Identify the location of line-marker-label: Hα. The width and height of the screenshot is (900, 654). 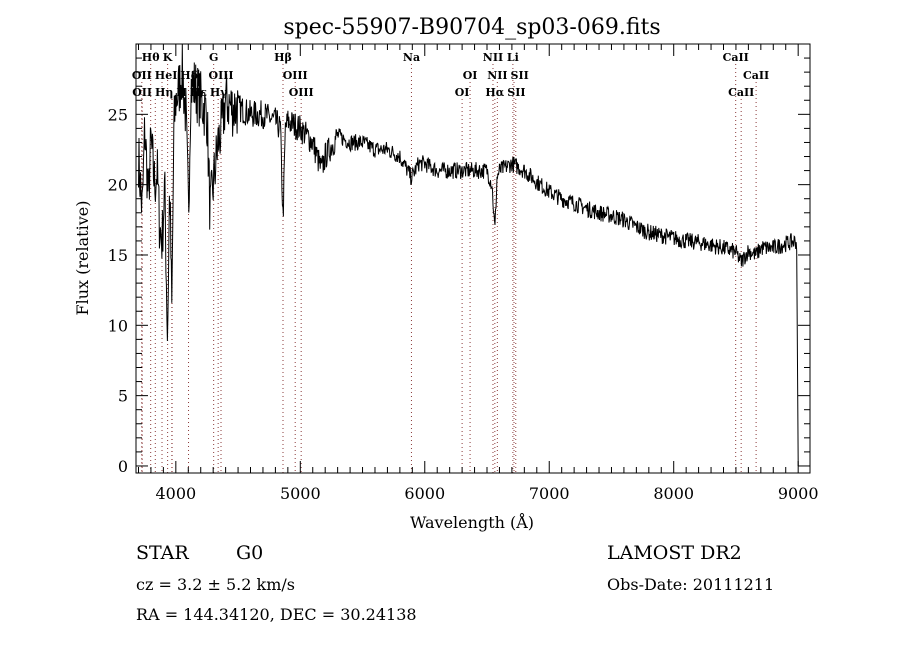
(494, 92).